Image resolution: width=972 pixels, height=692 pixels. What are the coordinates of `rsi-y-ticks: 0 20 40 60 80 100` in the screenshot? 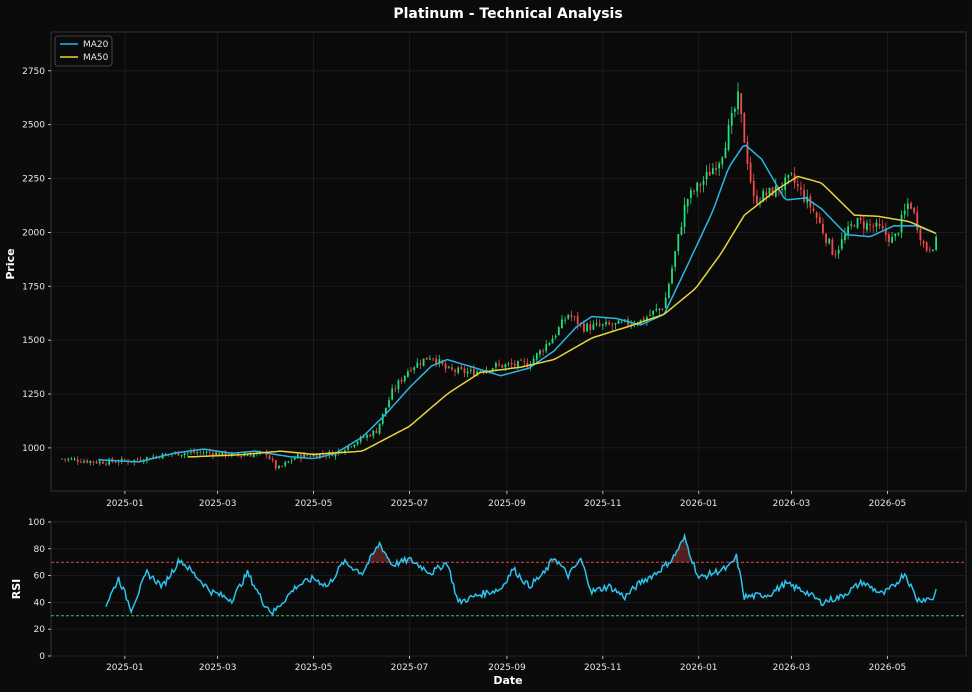 It's located at (39, 590).